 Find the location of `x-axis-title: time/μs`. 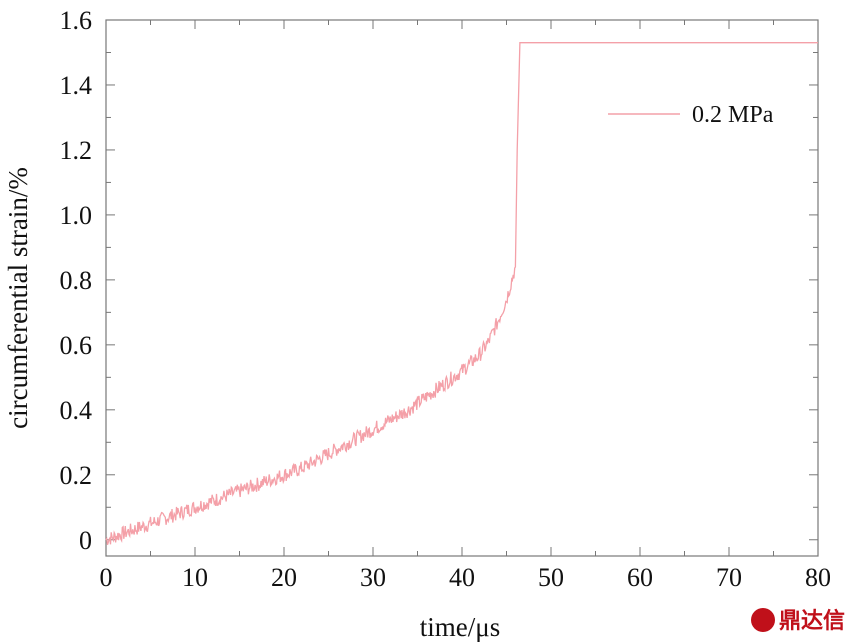

x-axis-title: time/μs is located at coordinates (460, 627).